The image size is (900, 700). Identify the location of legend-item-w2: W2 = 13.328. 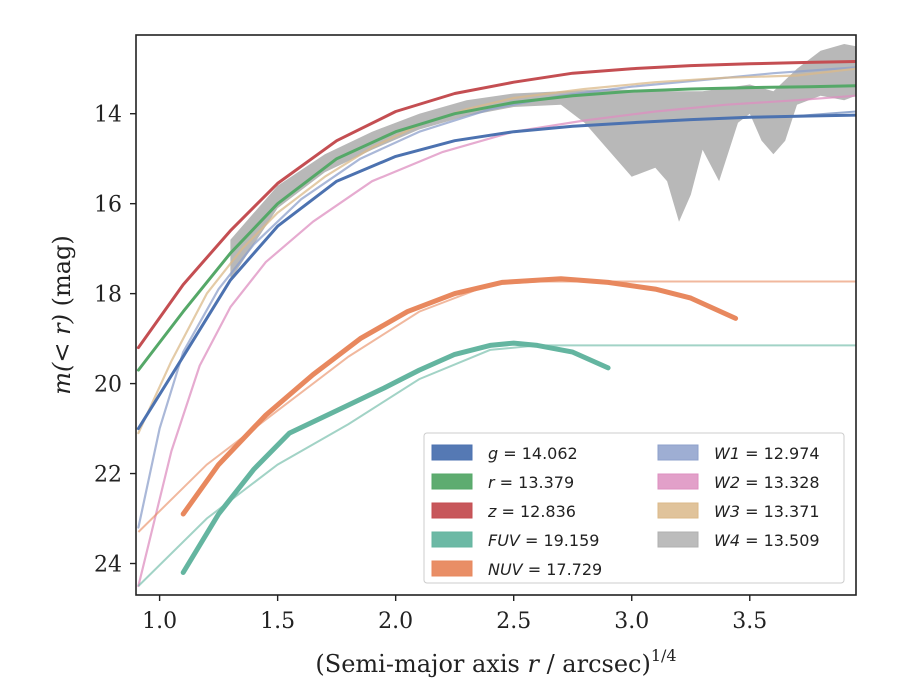
(738, 482).